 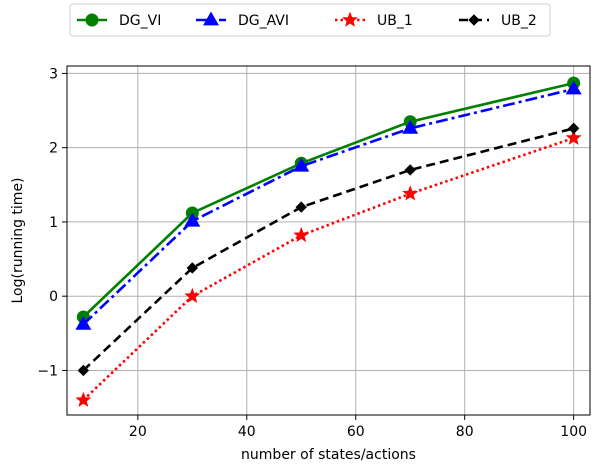 I want to click on y-tick-label: 1, so click(x=53, y=223).